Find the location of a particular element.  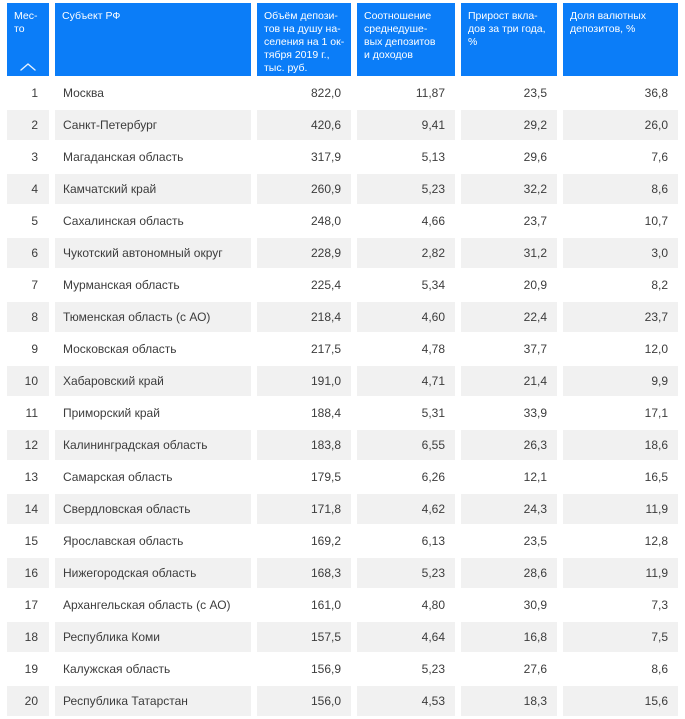

table-row: 10 Хабаровский край 191,0 4,71 21,4 9,9 is located at coordinates (342, 381).